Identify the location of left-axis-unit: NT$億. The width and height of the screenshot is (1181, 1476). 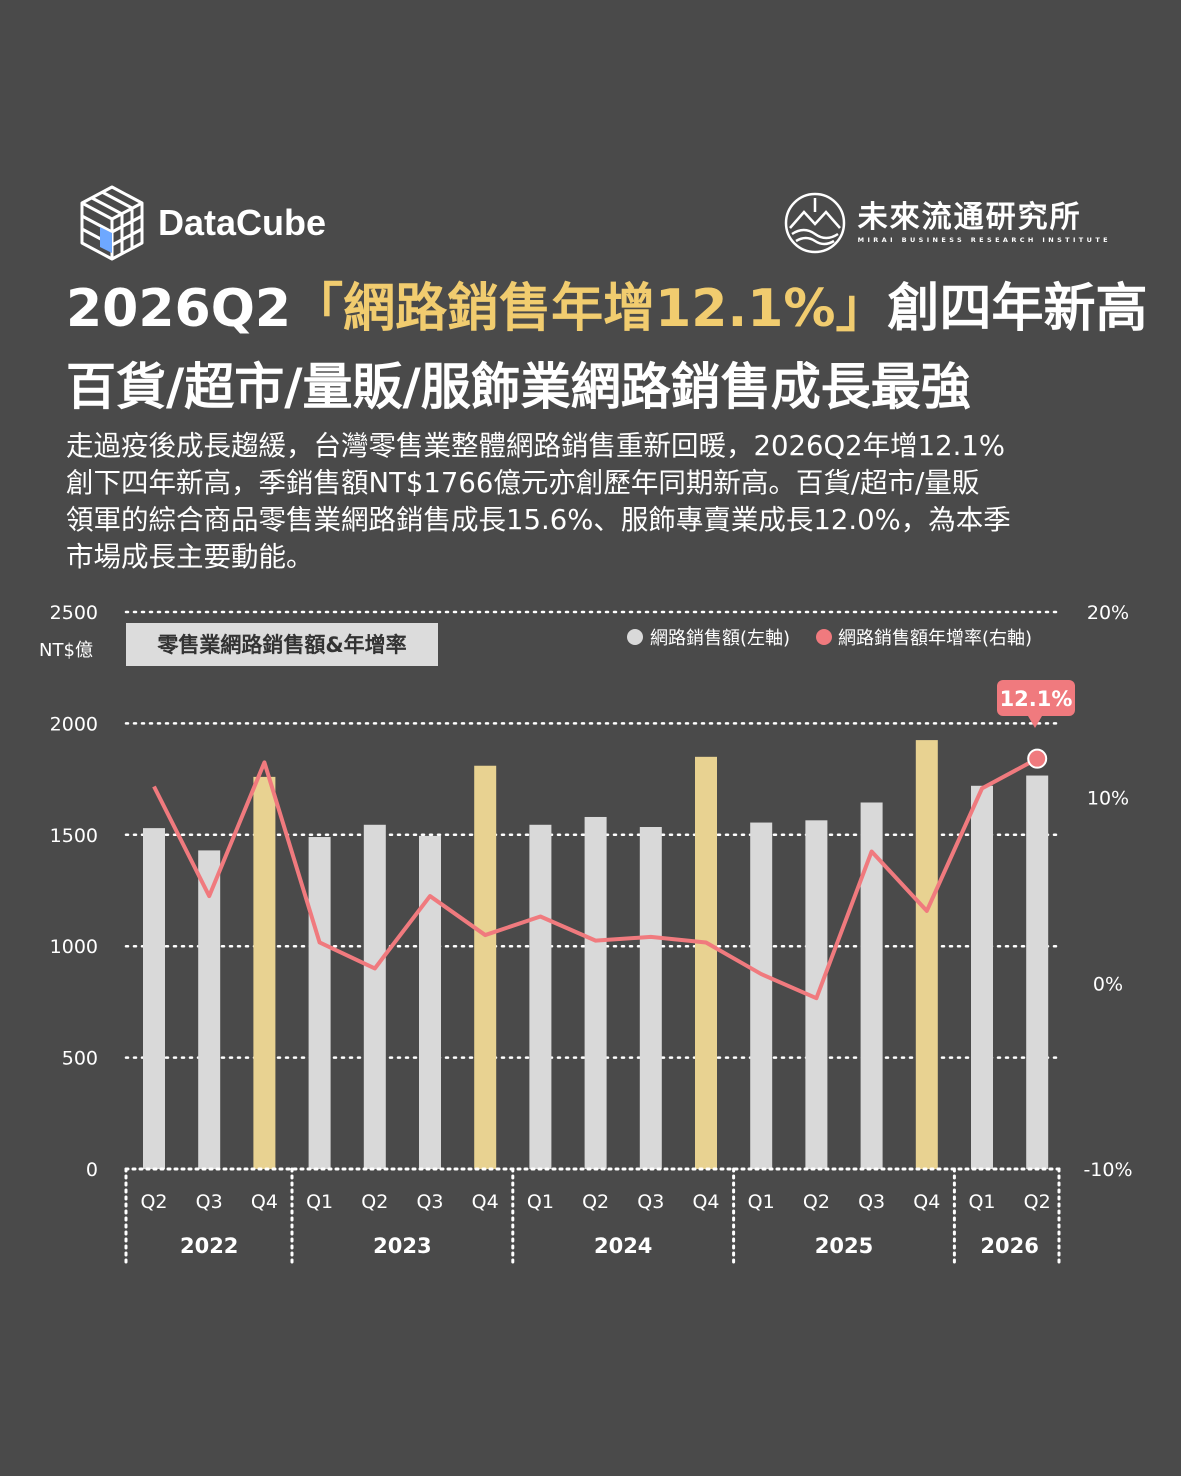
(66, 650).